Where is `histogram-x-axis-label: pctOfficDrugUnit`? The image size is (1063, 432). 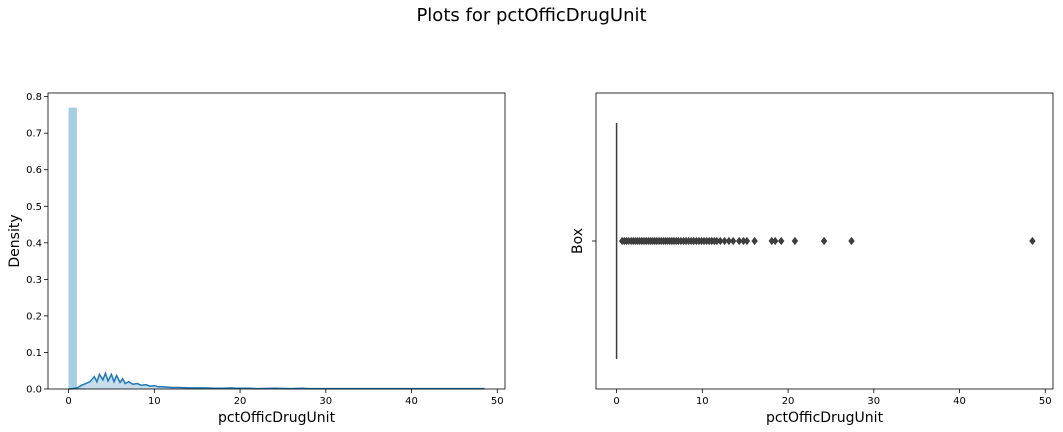
histogram-x-axis-label: pctOfficDrugUnit is located at coordinates (277, 418).